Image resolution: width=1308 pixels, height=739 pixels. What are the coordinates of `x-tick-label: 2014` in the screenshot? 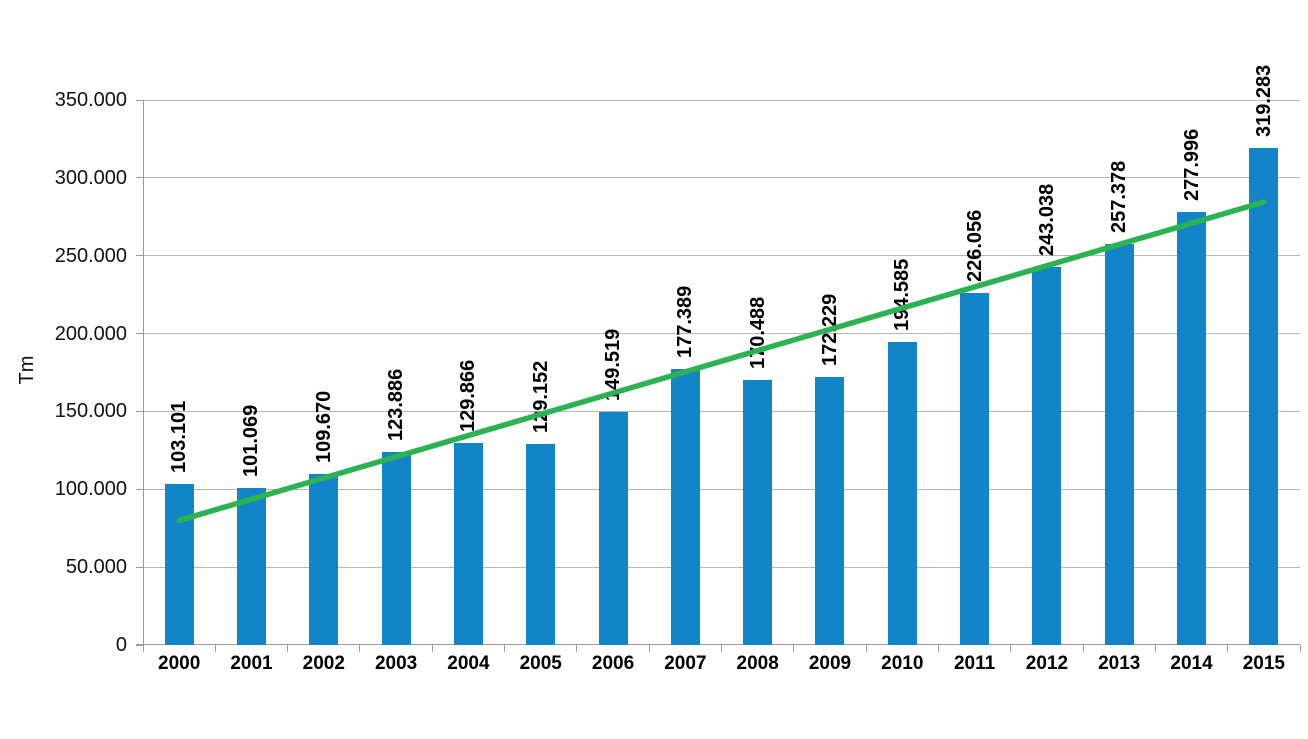 It's located at (1191, 663).